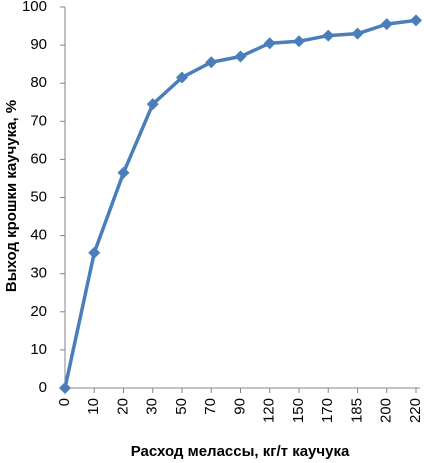 The height and width of the screenshot is (463, 424). Describe the element at coordinates (152, 406) in the screenshot. I see `x-tick-label: 30` at that location.